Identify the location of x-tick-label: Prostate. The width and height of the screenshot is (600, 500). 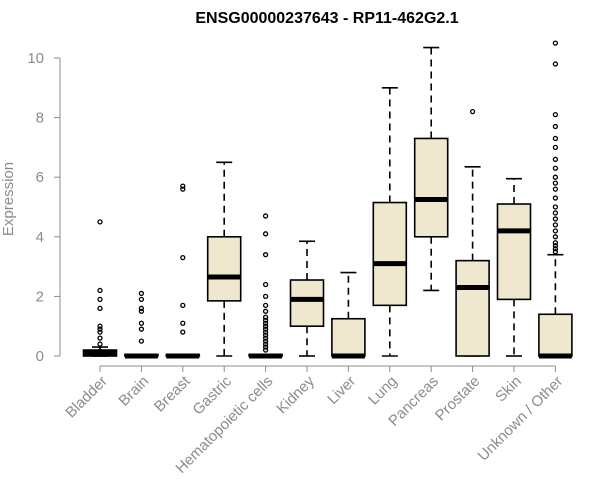
(458, 399).